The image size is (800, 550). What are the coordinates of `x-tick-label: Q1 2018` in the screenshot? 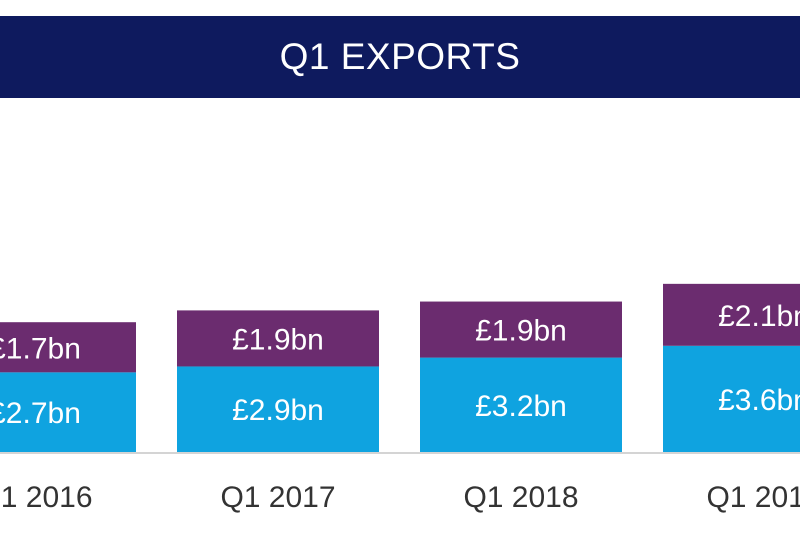 It's located at (520, 497).